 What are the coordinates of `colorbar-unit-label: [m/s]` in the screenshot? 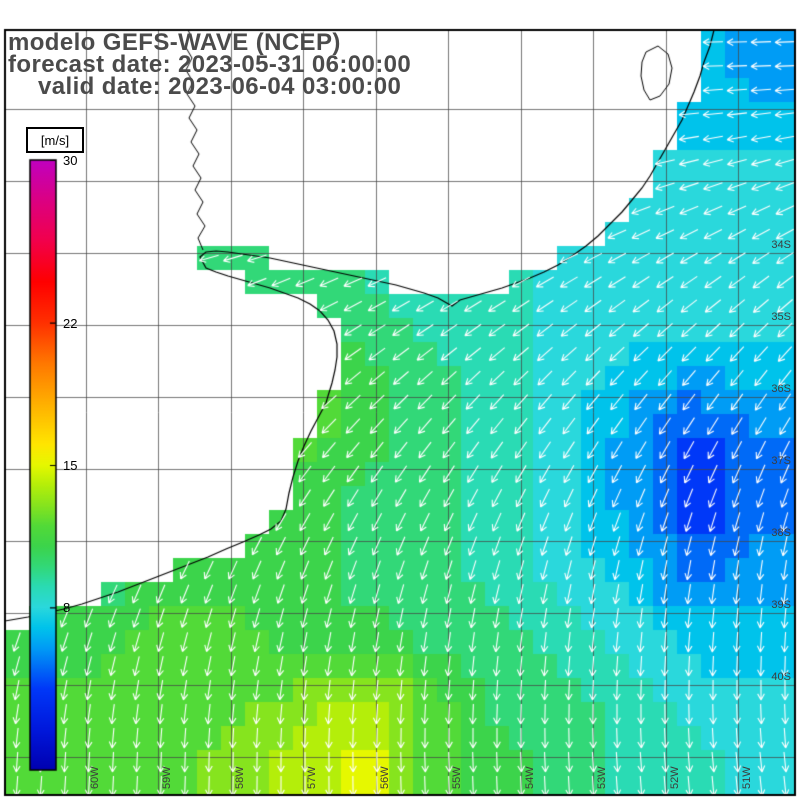 It's located at (55, 140).